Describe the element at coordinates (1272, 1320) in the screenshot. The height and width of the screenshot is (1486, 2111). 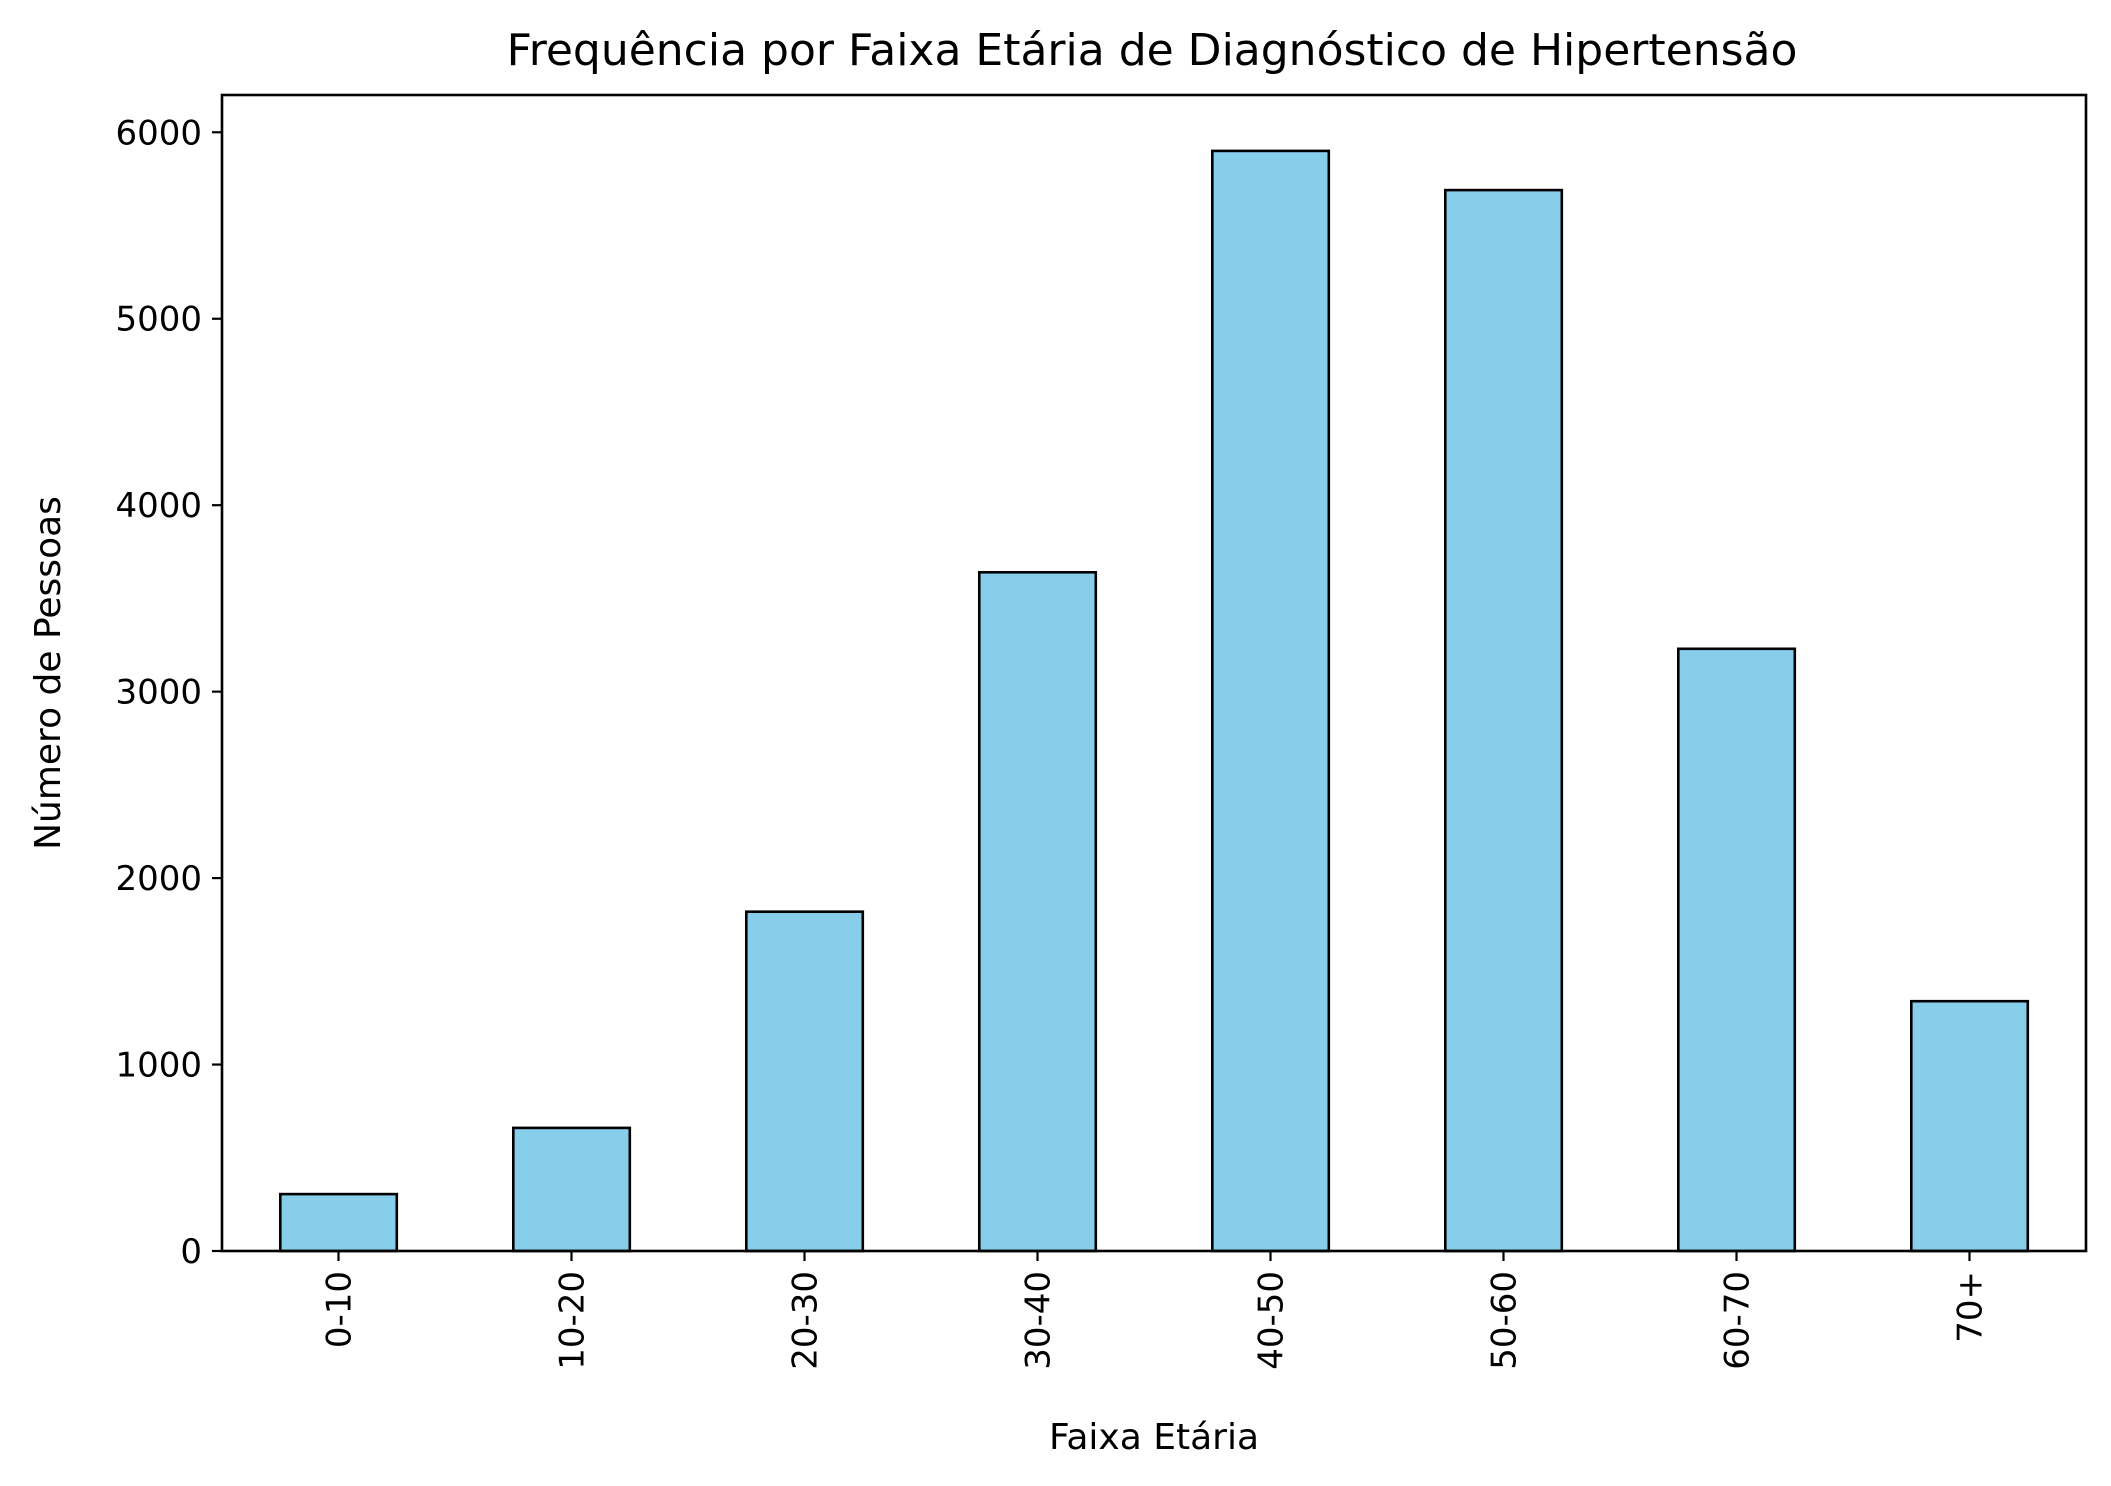
I see `x-tick-label: 40-50` at that location.